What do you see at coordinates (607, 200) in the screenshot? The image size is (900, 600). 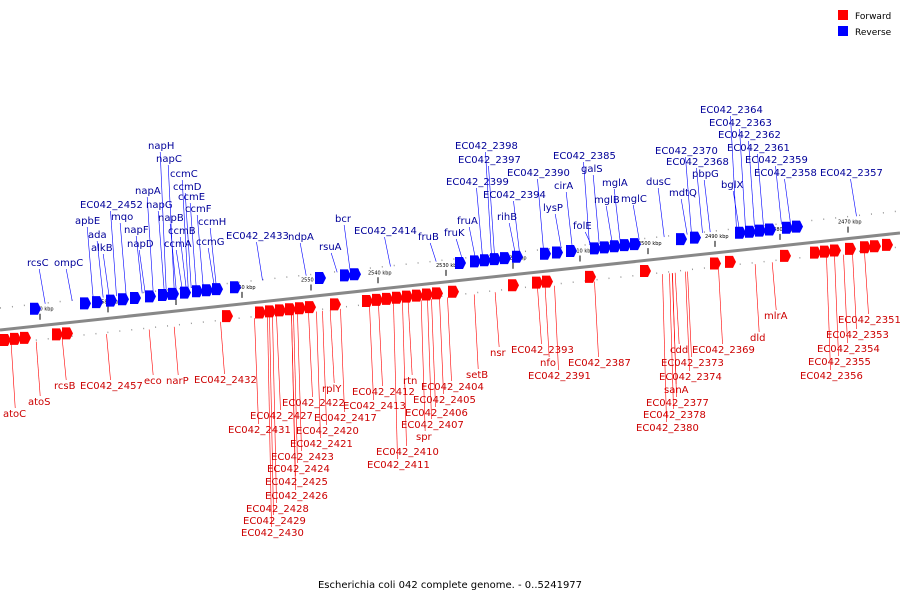 I see `reverse-gene-label: mglB` at bounding box center [607, 200].